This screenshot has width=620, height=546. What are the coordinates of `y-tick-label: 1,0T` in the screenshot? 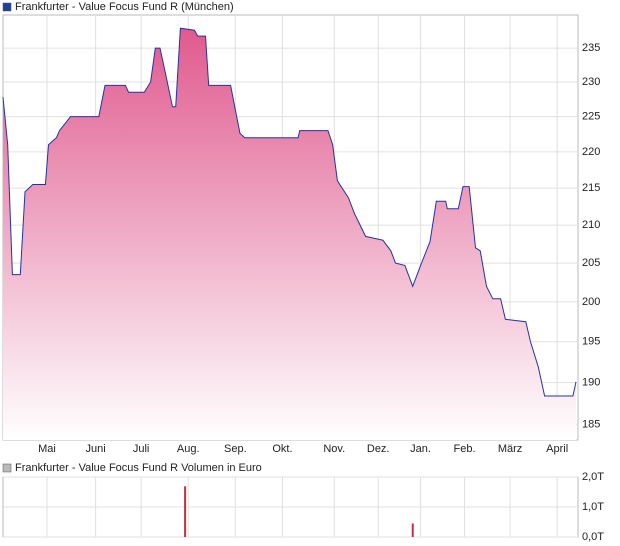 It's located at (593, 507).